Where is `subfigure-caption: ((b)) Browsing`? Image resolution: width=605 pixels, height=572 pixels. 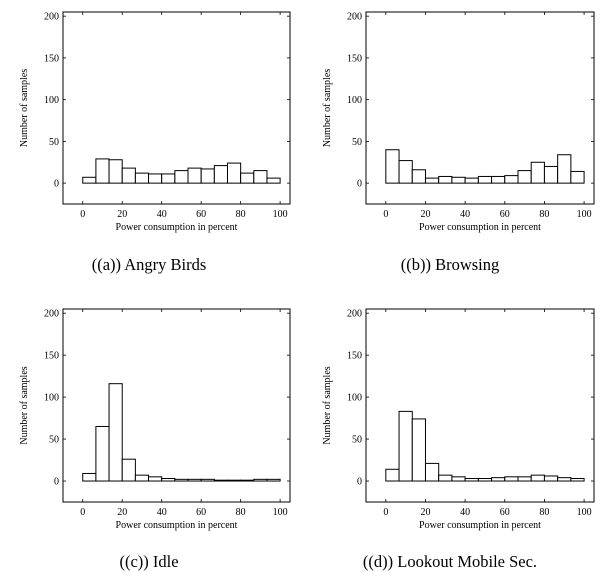 subfigure-caption: ((b)) Browsing is located at coordinates (450, 264).